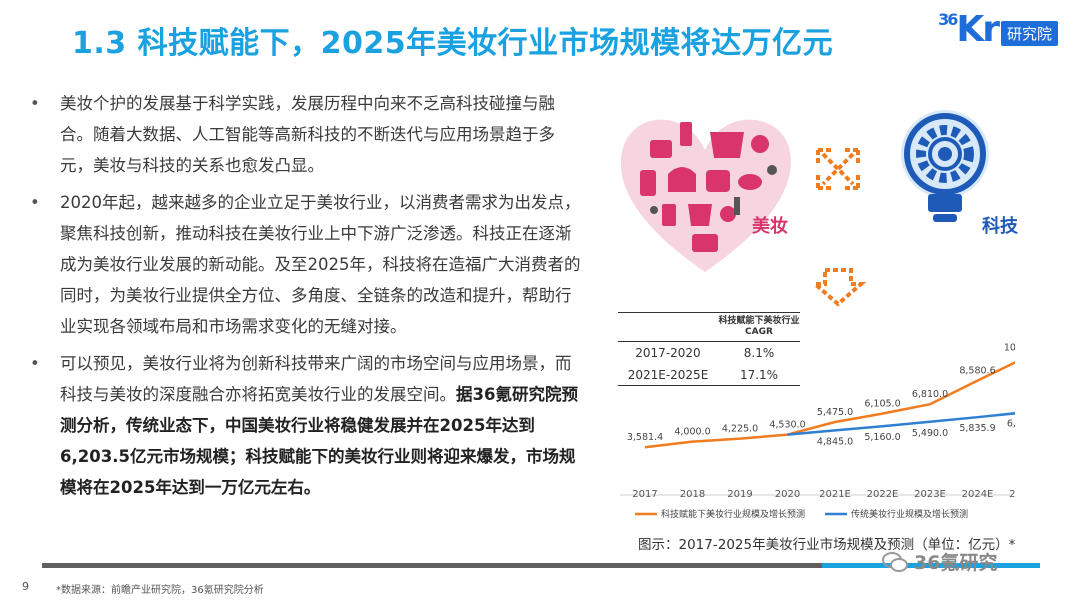 The width and height of the screenshot is (1080, 608). What do you see at coordinates (838, 169) in the screenshot?
I see `cross-arrows-icon` at bounding box center [838, 169].